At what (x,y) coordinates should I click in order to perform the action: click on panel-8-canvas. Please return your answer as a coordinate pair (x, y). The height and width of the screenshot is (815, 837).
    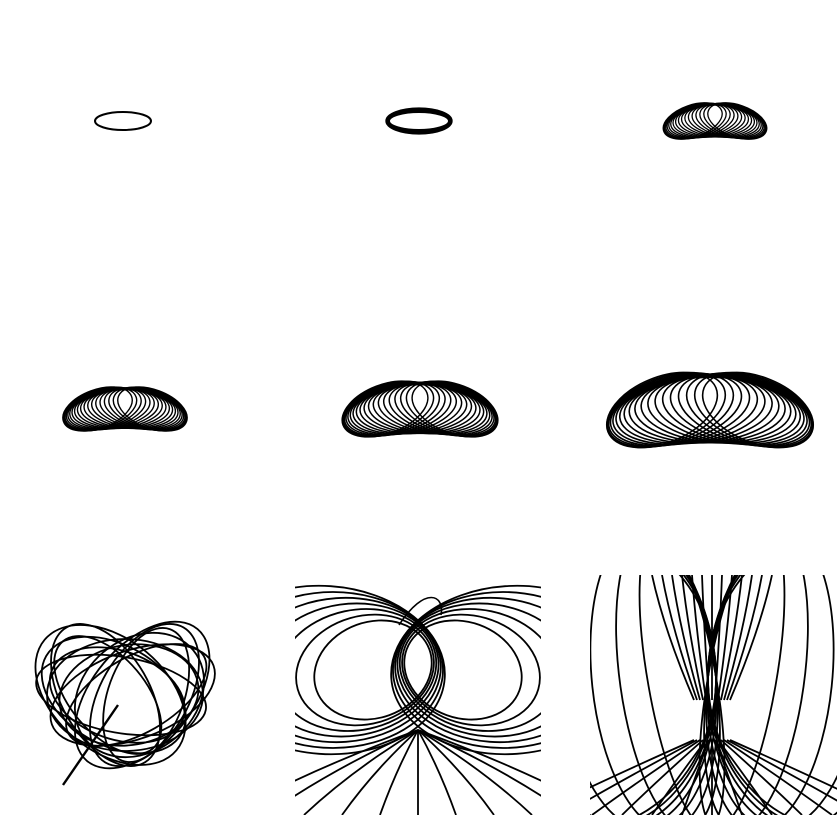
    Looking at the image, I should click on (418, 699).